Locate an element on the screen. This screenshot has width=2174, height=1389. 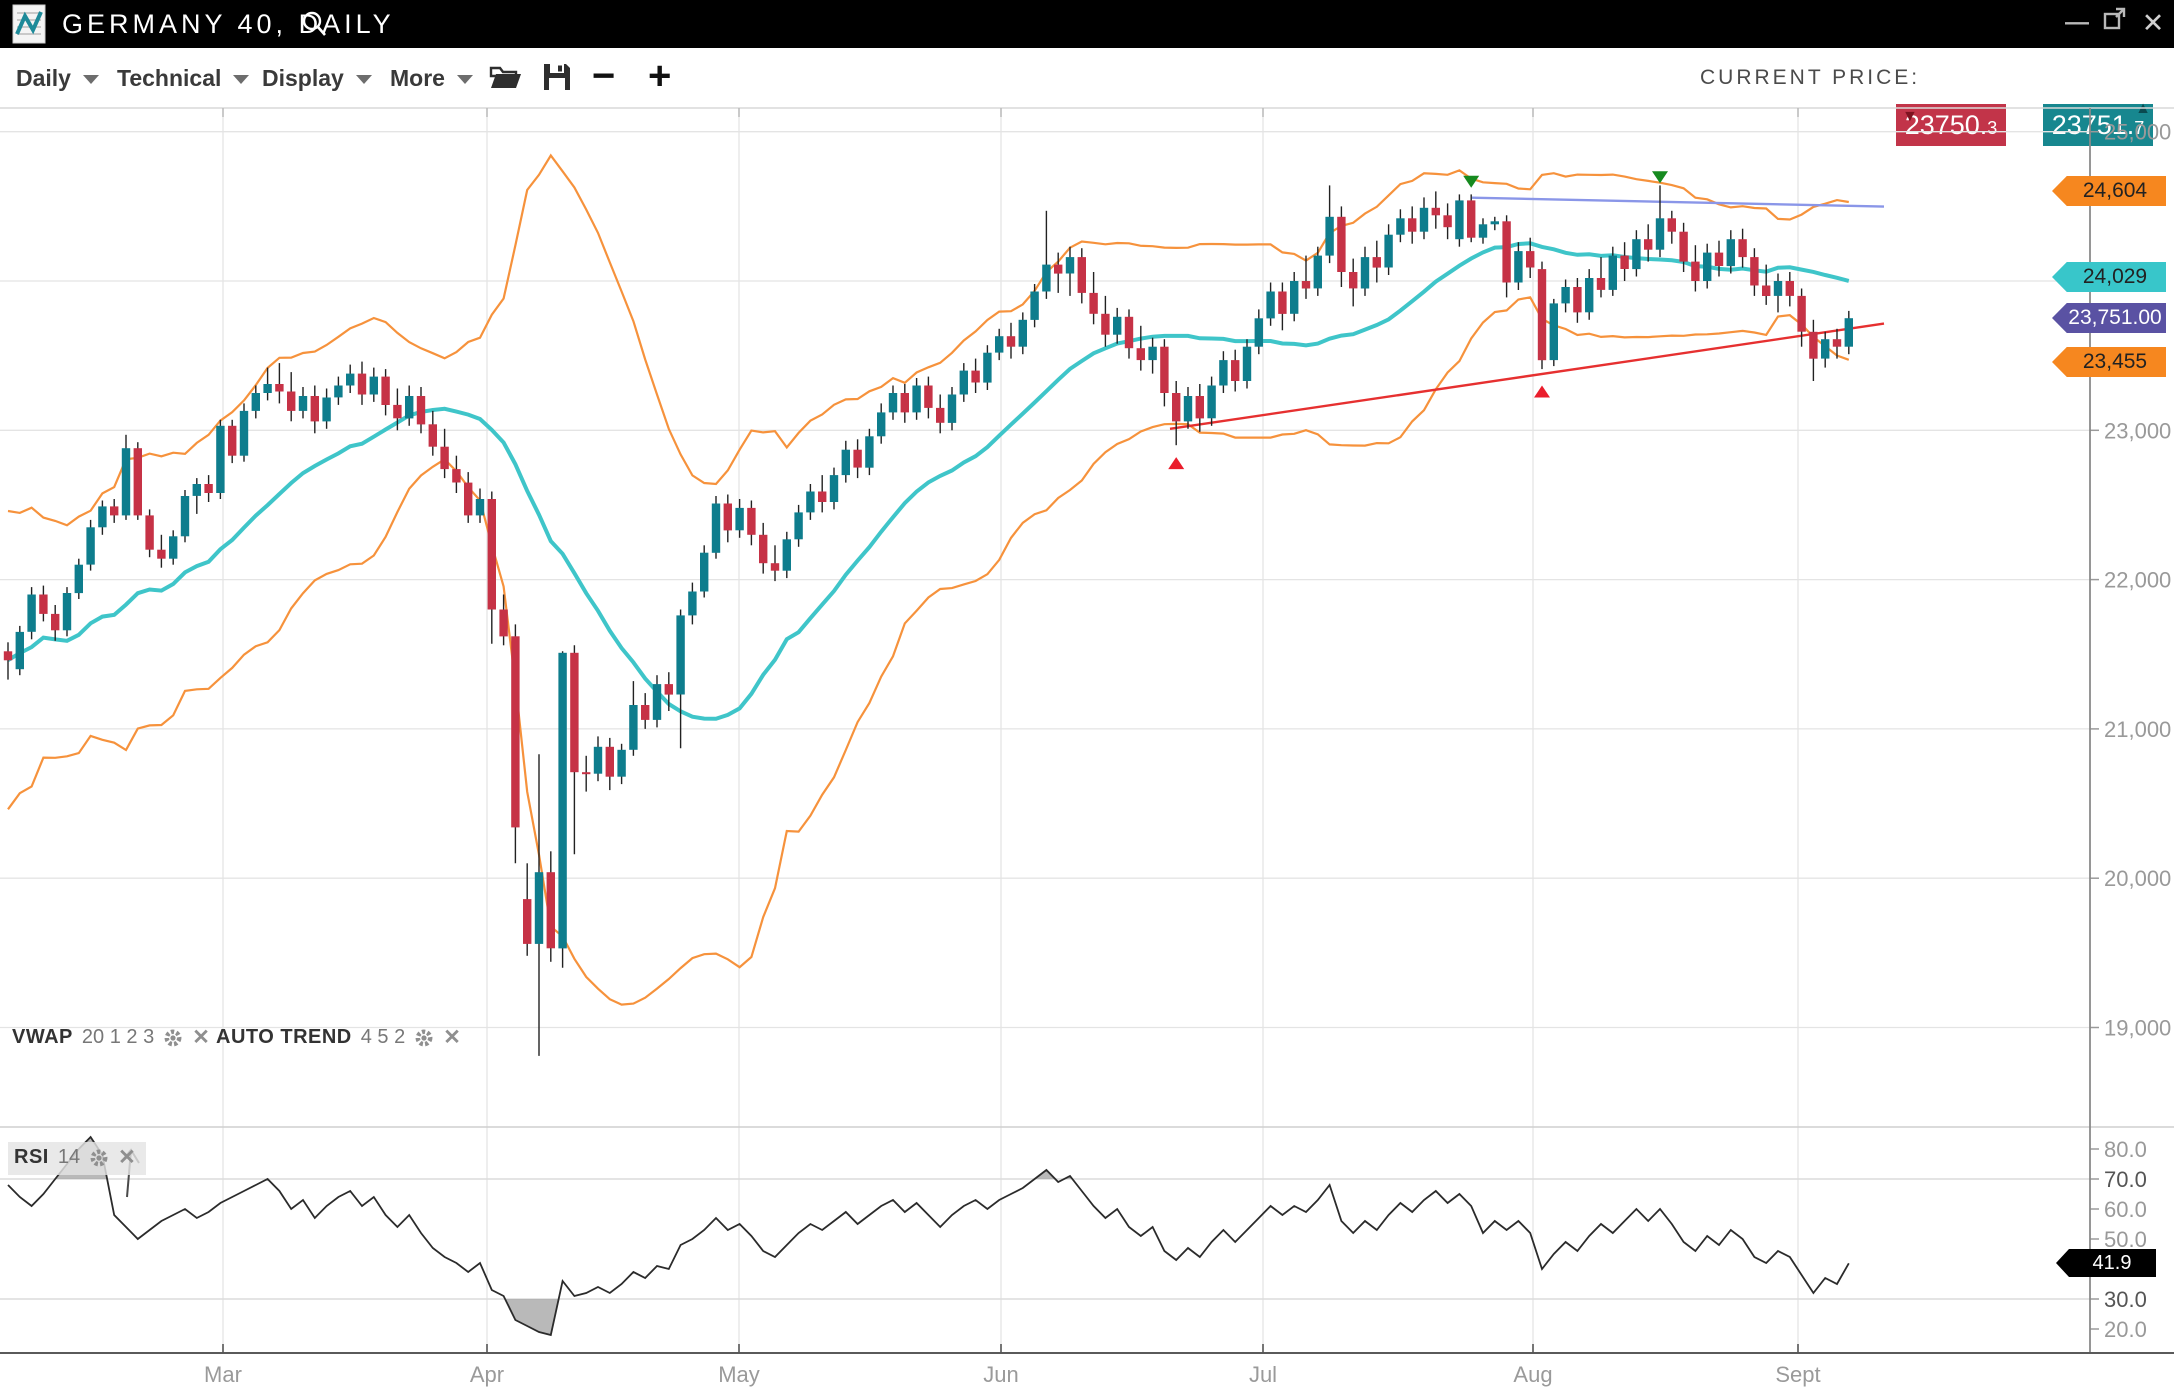
svg-text: 70.0 is located at coordinates (2125, 1179).